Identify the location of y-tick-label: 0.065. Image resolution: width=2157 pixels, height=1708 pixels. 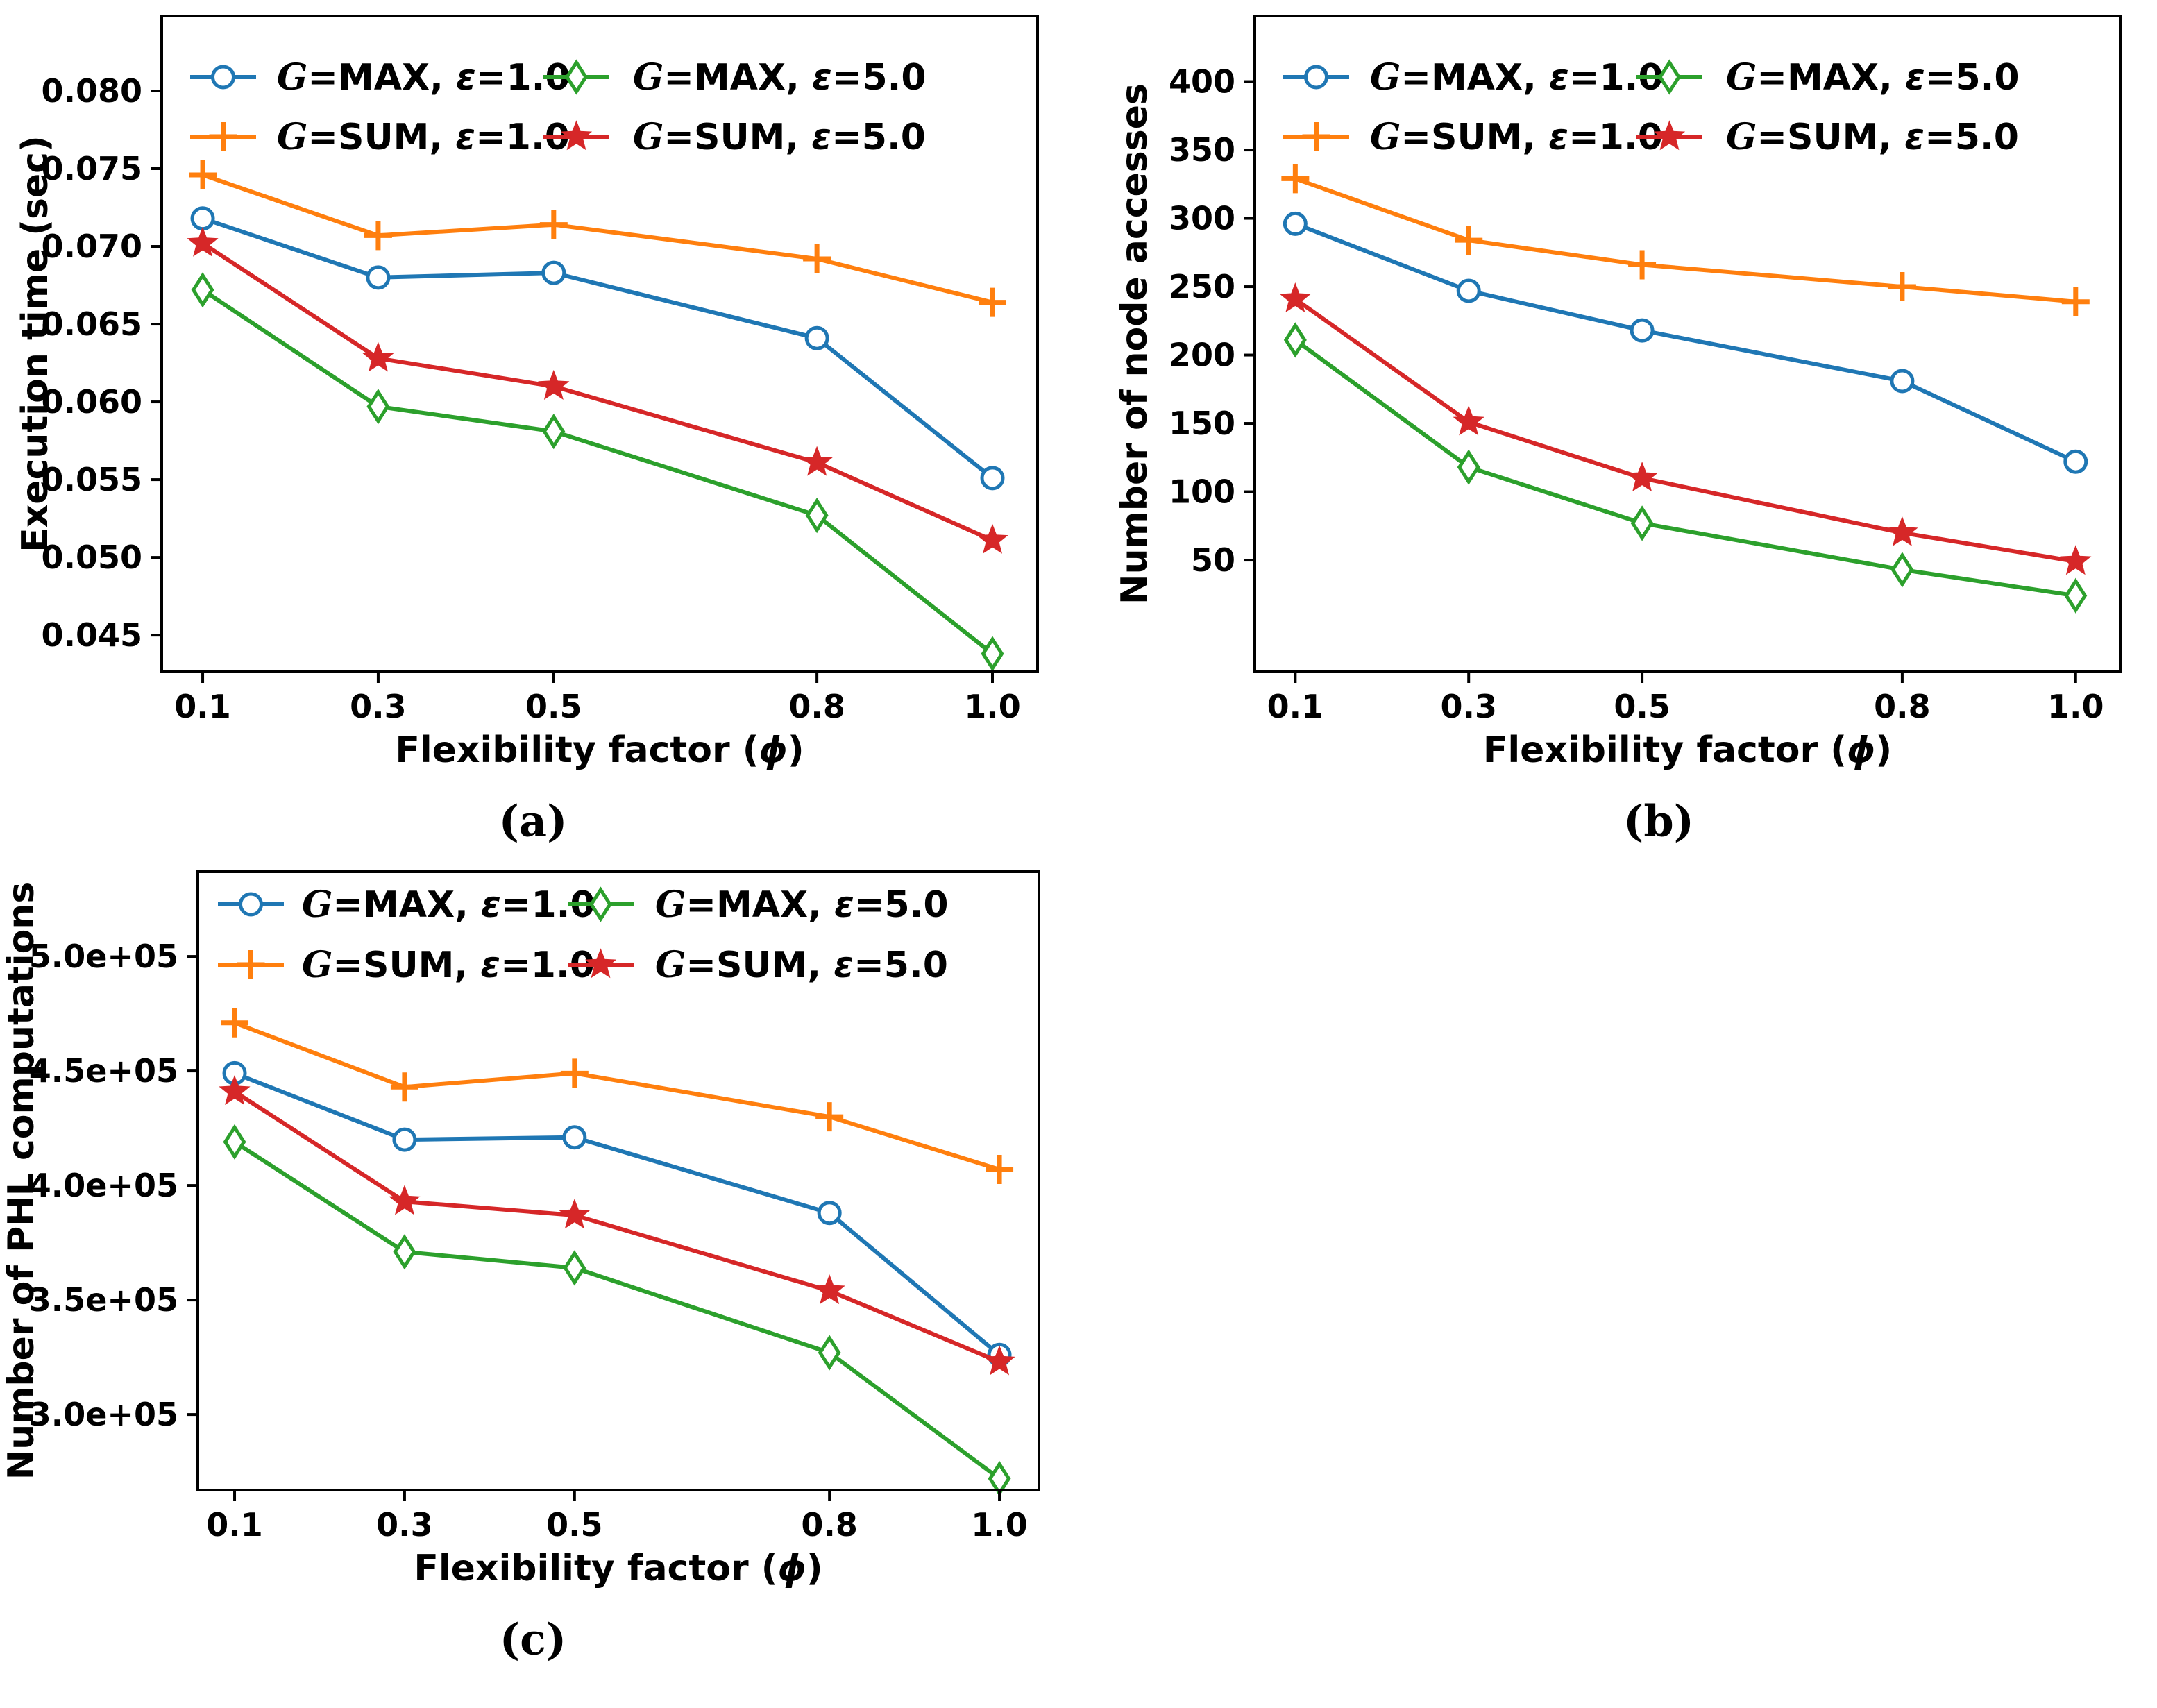
(91, 324).